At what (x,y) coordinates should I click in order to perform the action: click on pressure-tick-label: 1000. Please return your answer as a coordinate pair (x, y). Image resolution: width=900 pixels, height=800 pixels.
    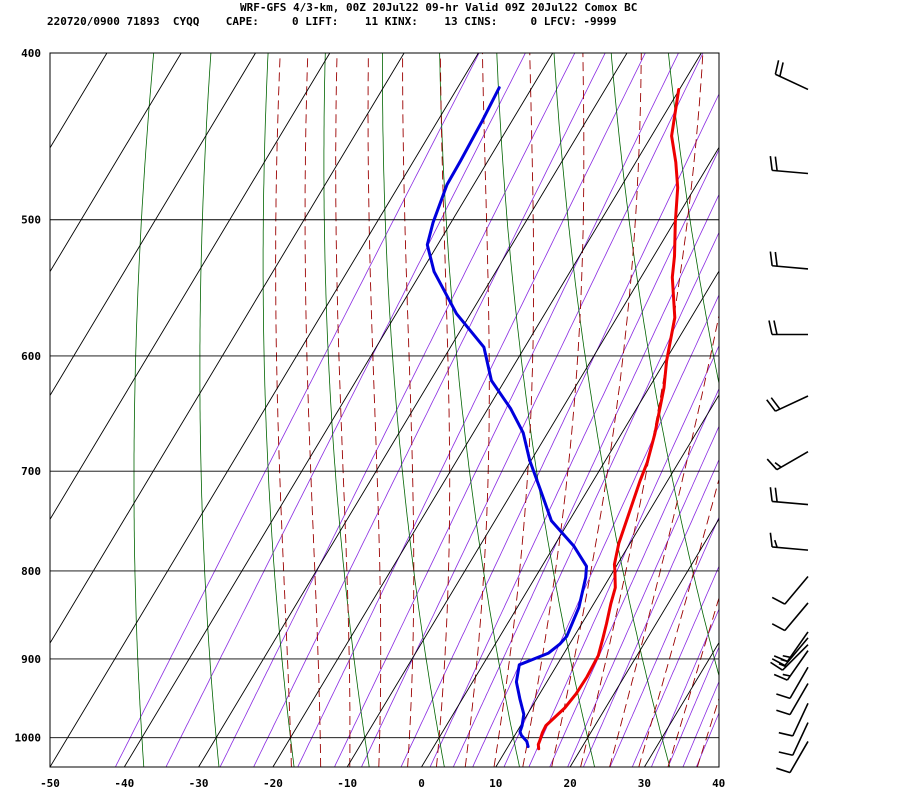
    Looking at the image, I should click on (28, 738).